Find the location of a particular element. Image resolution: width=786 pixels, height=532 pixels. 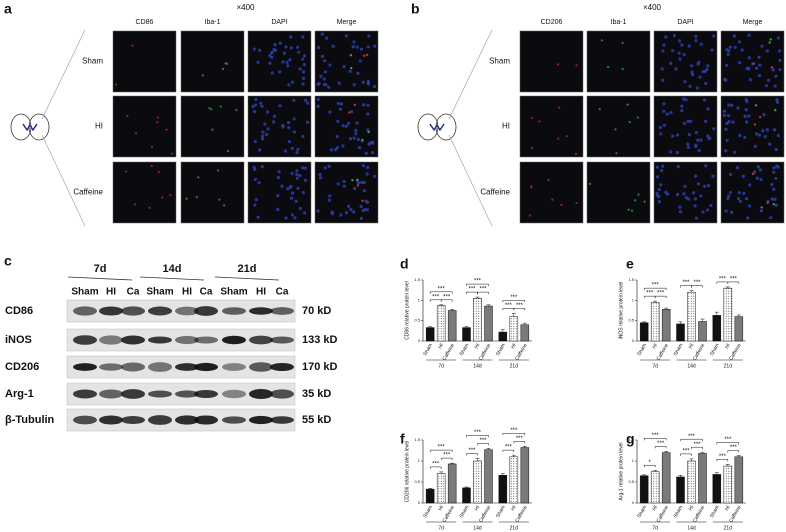

bar-label: HI is located at coordinates (692, 346).